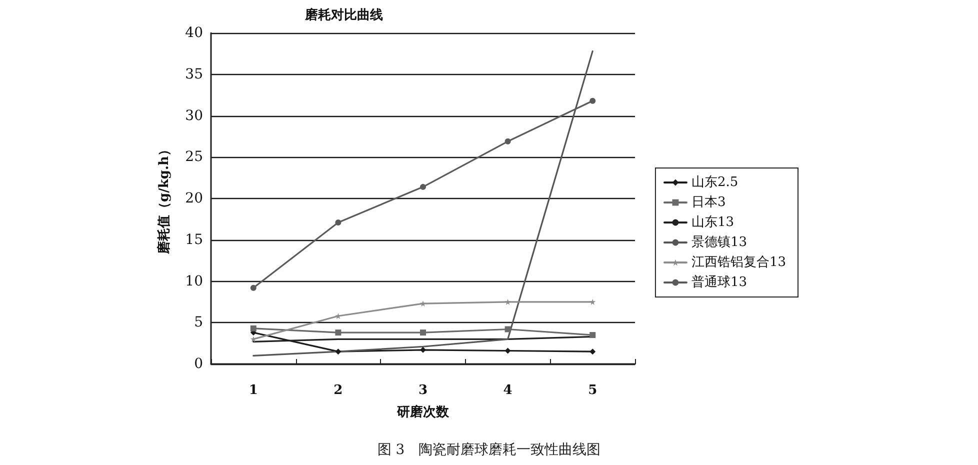 The height and width of the screenshot is (465, 978). Describe the element at coordinates (194, 33) in the screenshot. I see `y-tick-label: 40` at that location.